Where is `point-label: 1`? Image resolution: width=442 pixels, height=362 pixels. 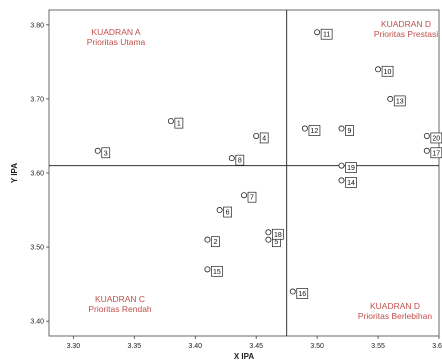 point-label: 1 is located at coordinates (179, 124).